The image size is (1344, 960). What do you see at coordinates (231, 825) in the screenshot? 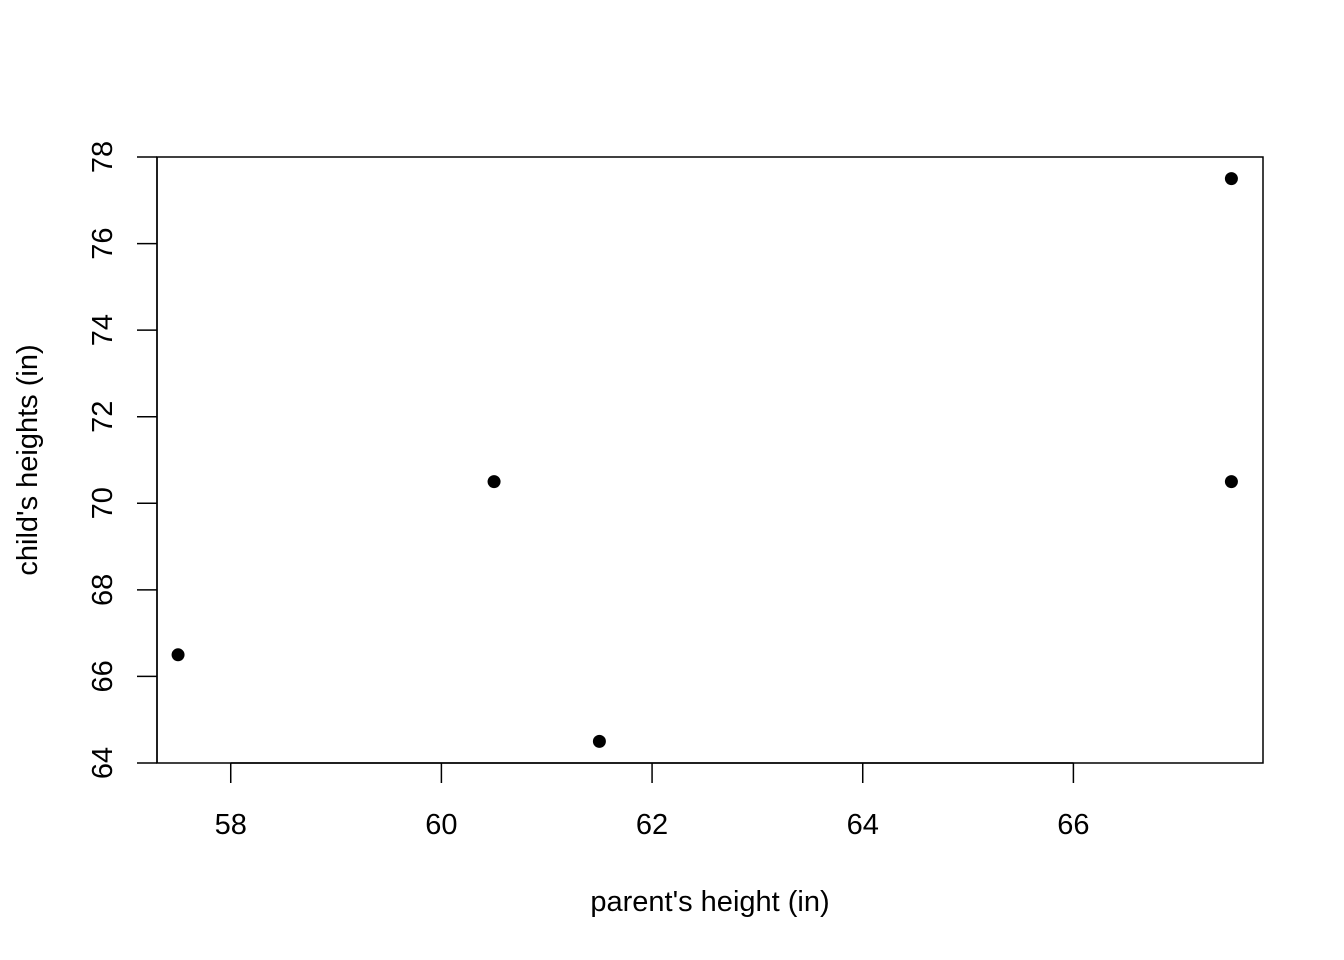
I see `x-tick-label: 58` at bounding box center [231, 825].